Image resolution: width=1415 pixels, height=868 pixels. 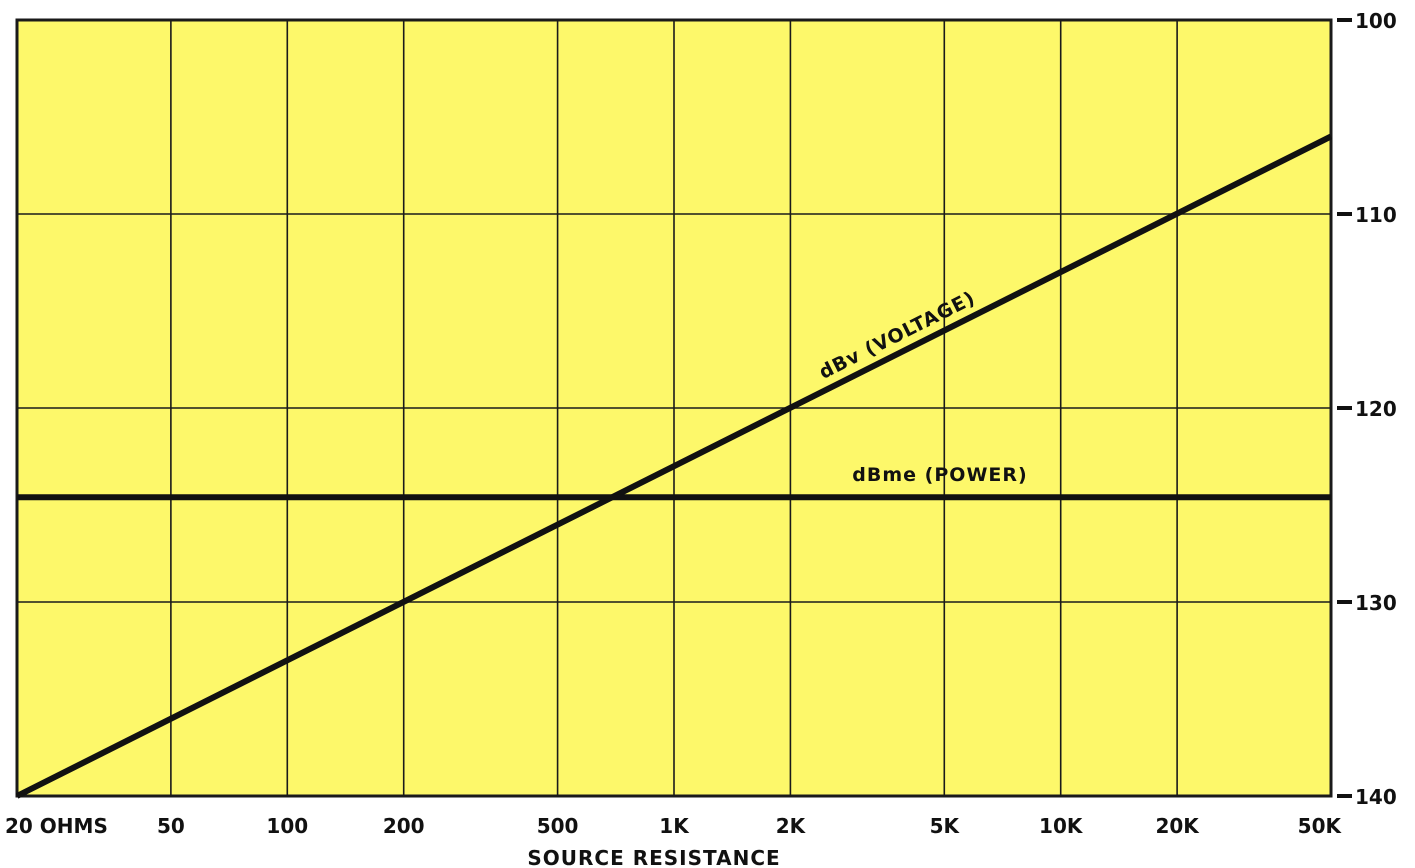 I want to click on y-tick-label: 110, so click(x=1376, y=215).